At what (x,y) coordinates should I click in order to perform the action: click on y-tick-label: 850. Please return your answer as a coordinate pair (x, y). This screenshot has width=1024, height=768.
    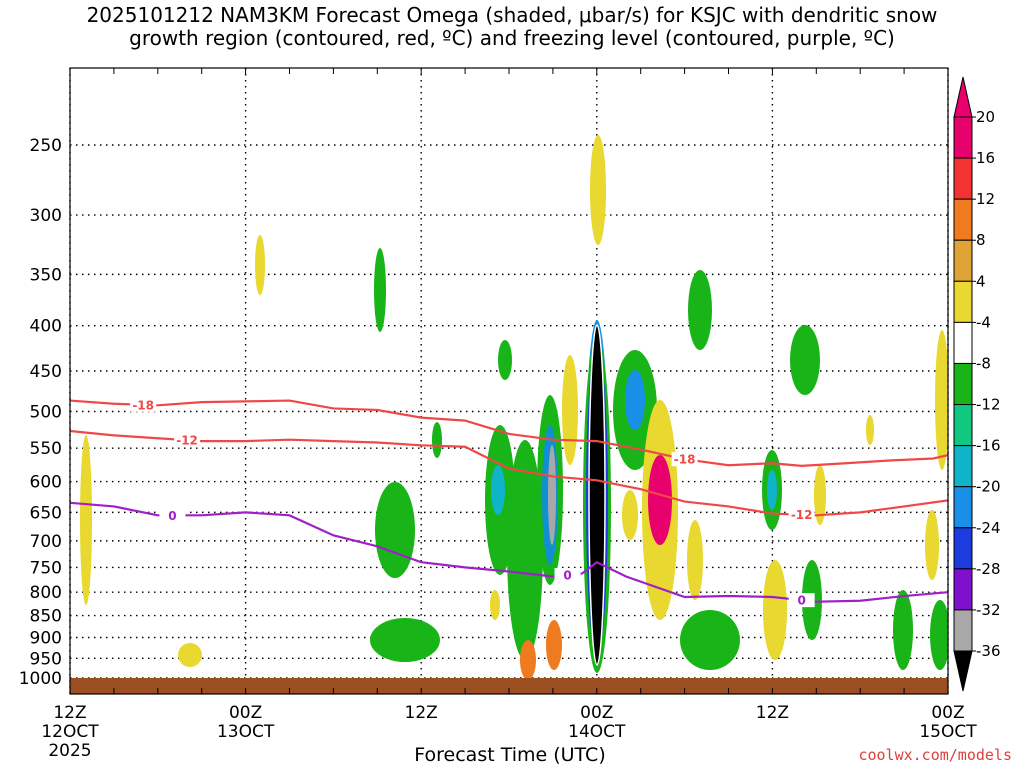
    Looking at the image, I should click on (46, 617).